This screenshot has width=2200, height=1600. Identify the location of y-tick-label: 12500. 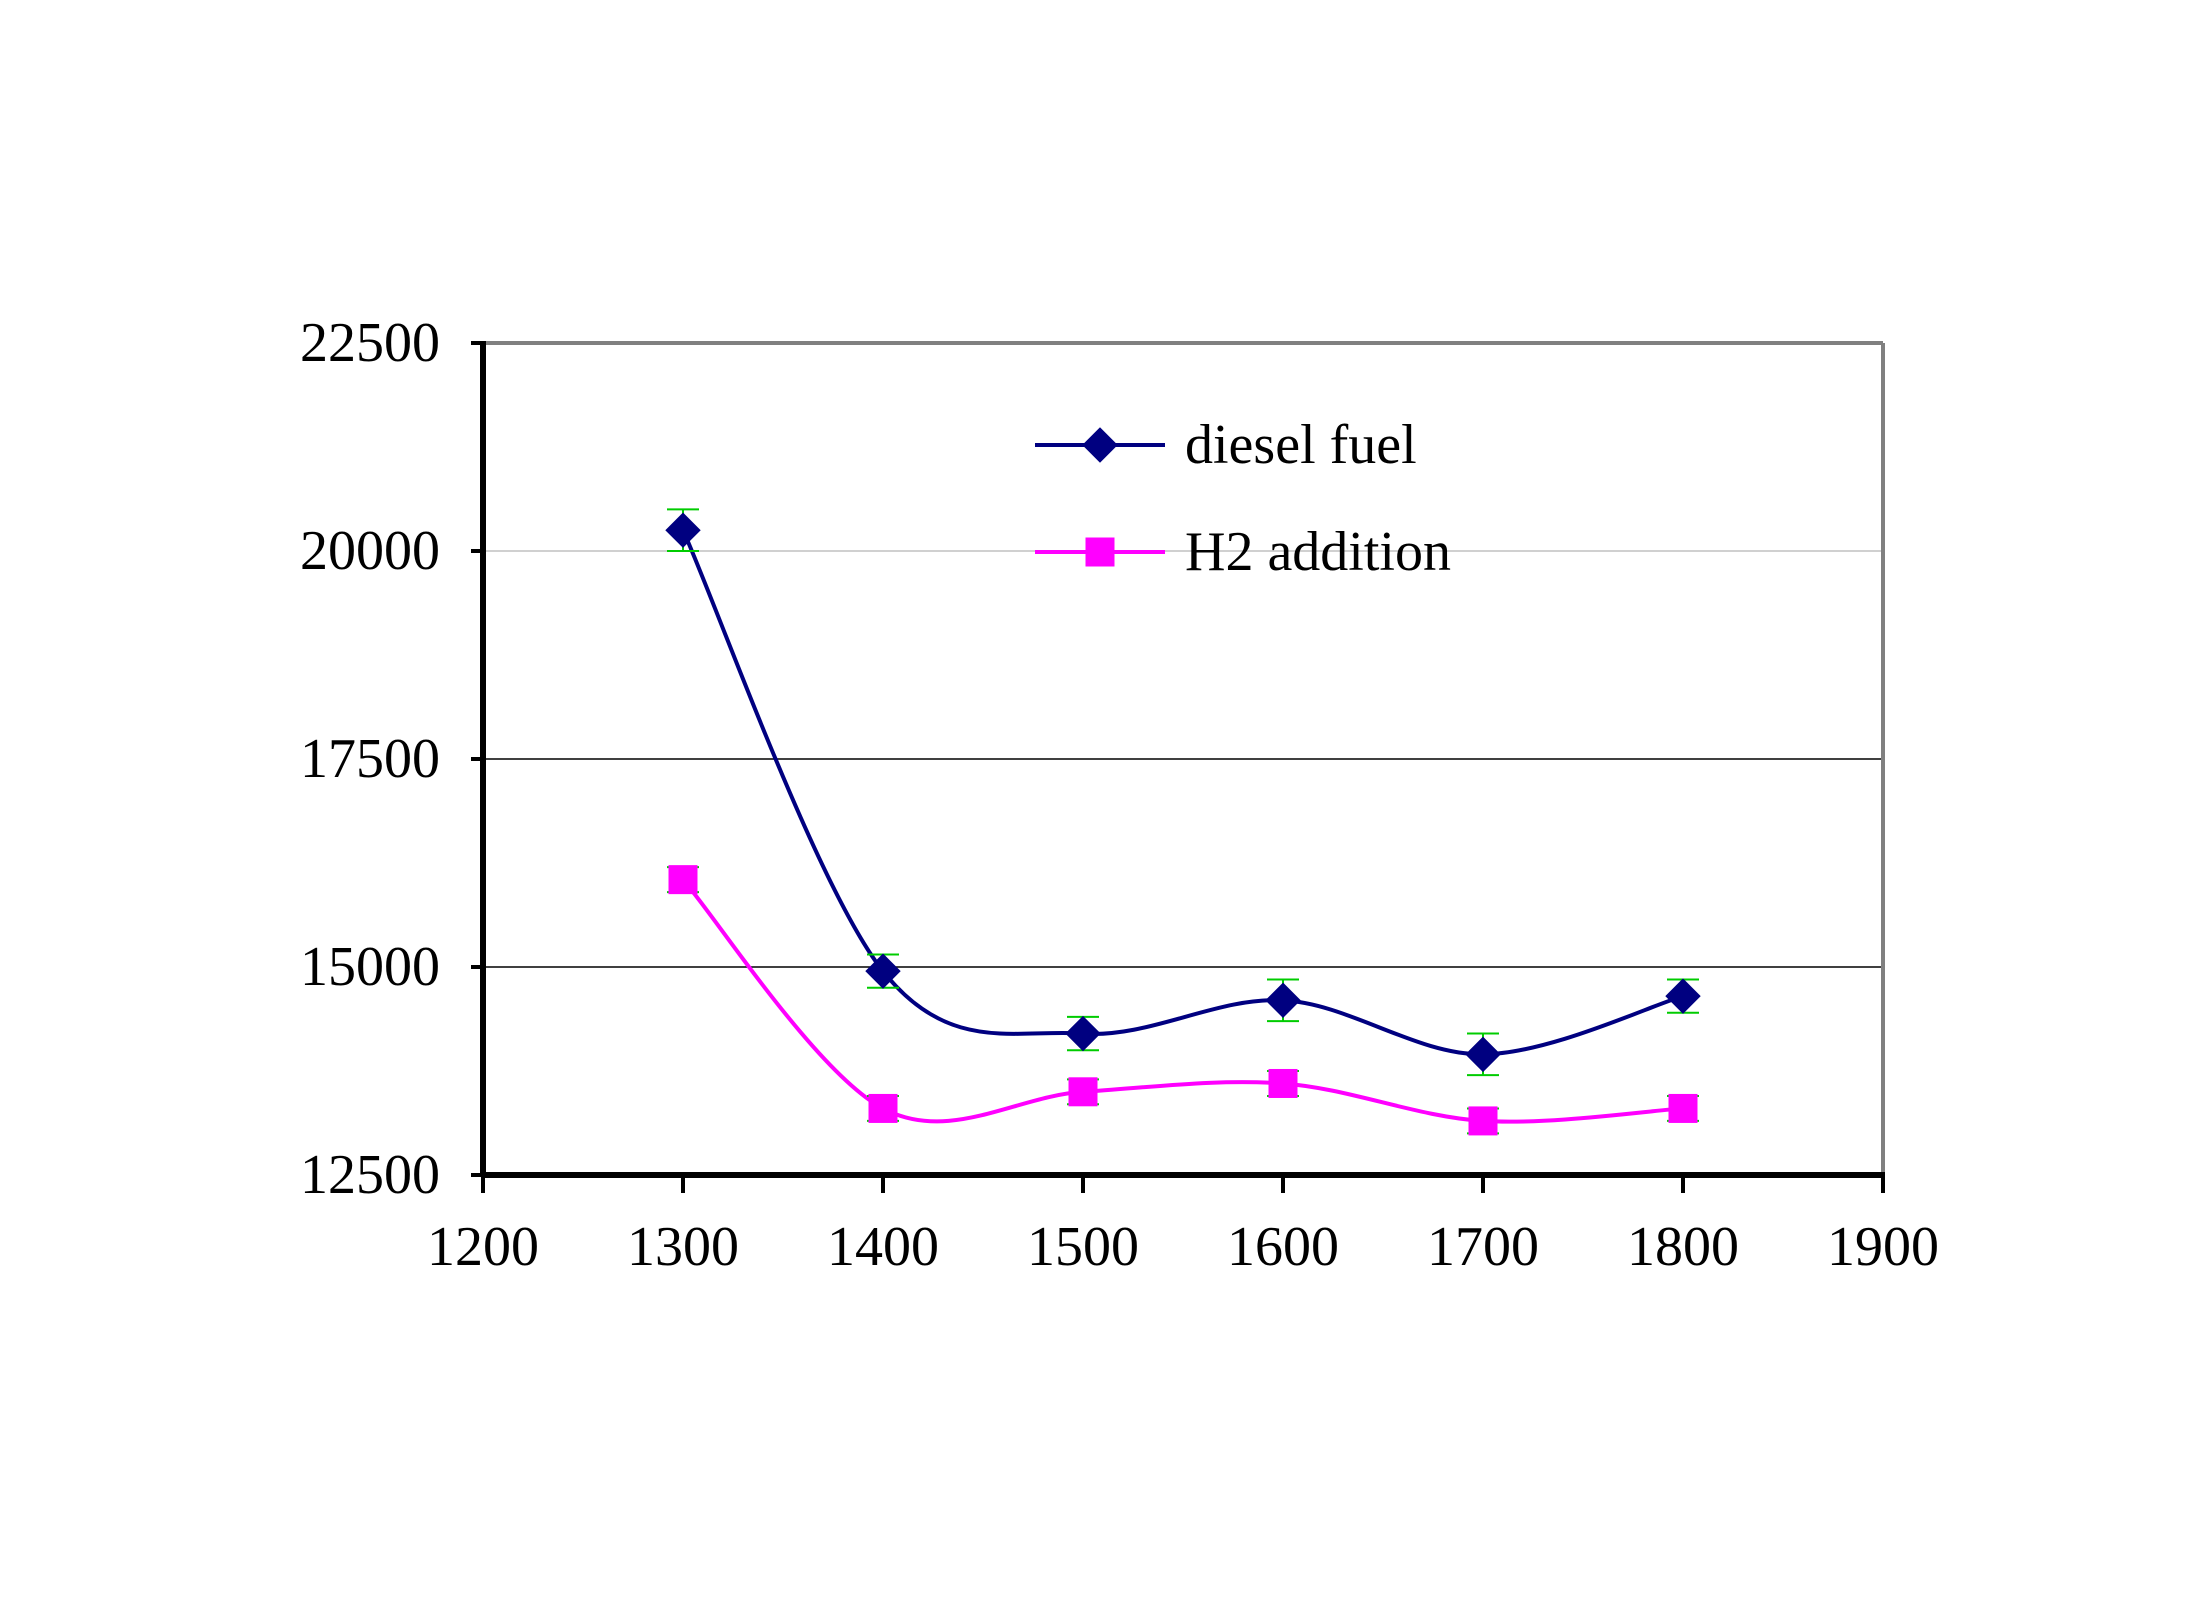
(370, 1175).